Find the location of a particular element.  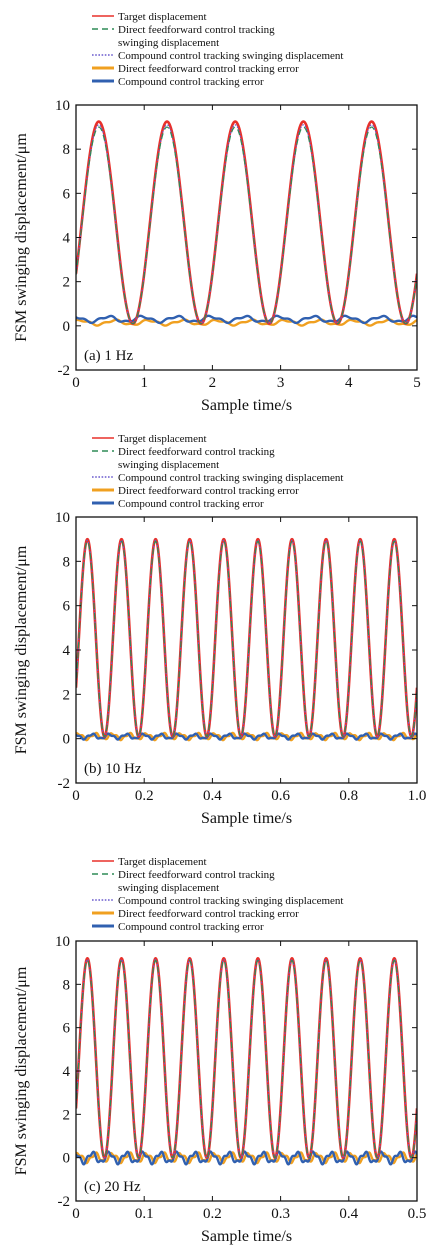

panel-label: (b) 10 Hz is located at coordinates (113, 769).